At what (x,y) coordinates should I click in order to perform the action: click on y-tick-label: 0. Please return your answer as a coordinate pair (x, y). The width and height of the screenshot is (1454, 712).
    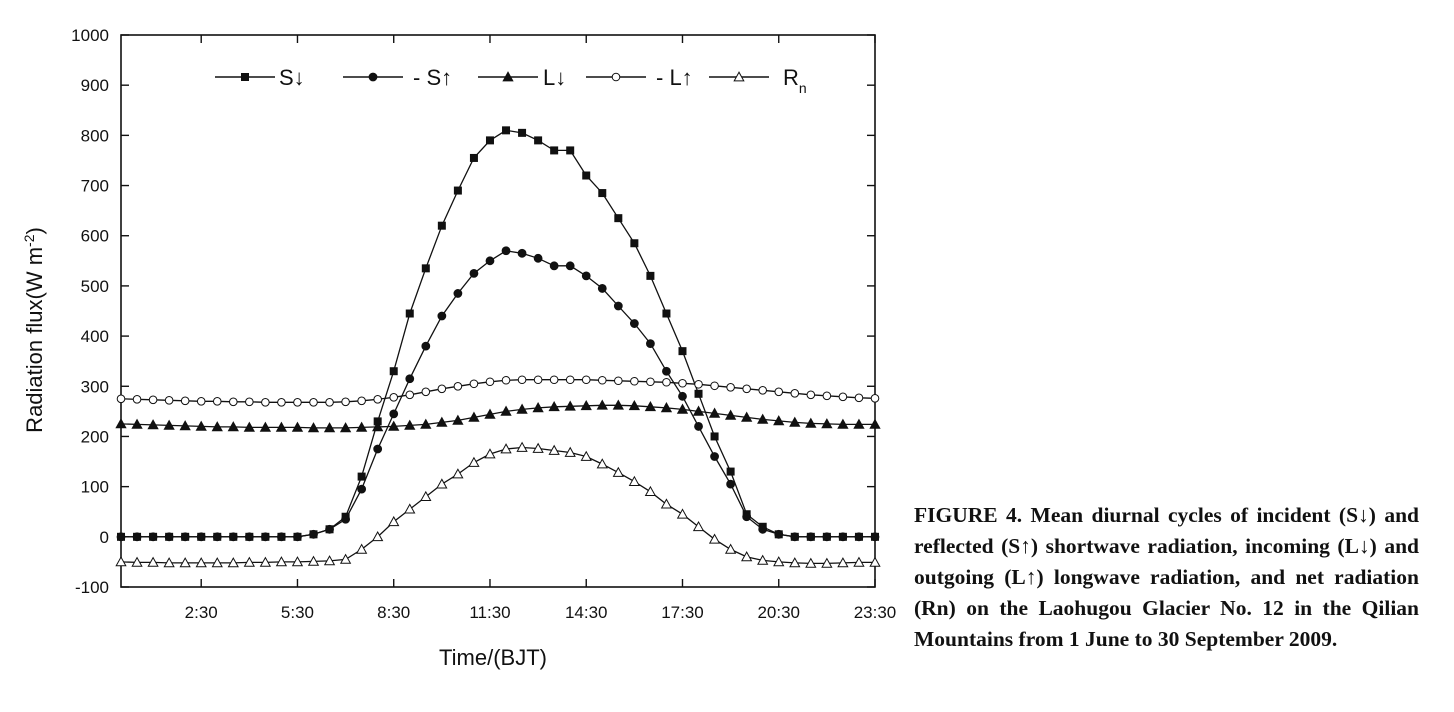
    Looking at the image, I should click on (104, 537).